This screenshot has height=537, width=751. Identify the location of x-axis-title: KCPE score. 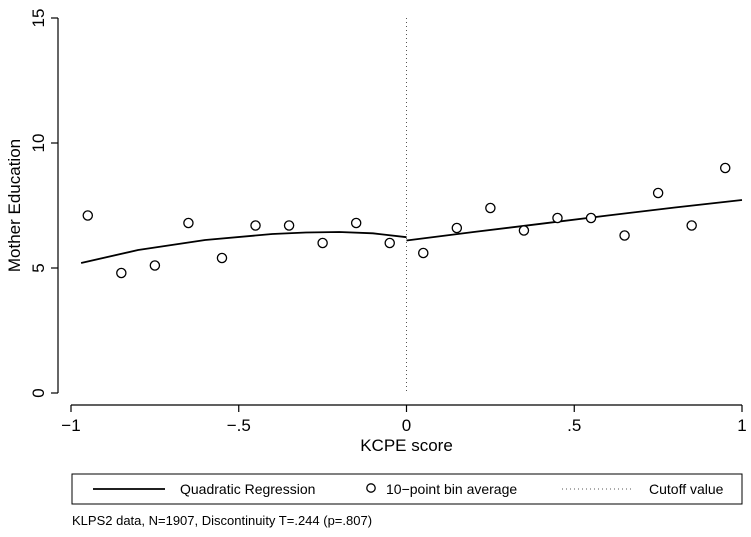
(406, 445).